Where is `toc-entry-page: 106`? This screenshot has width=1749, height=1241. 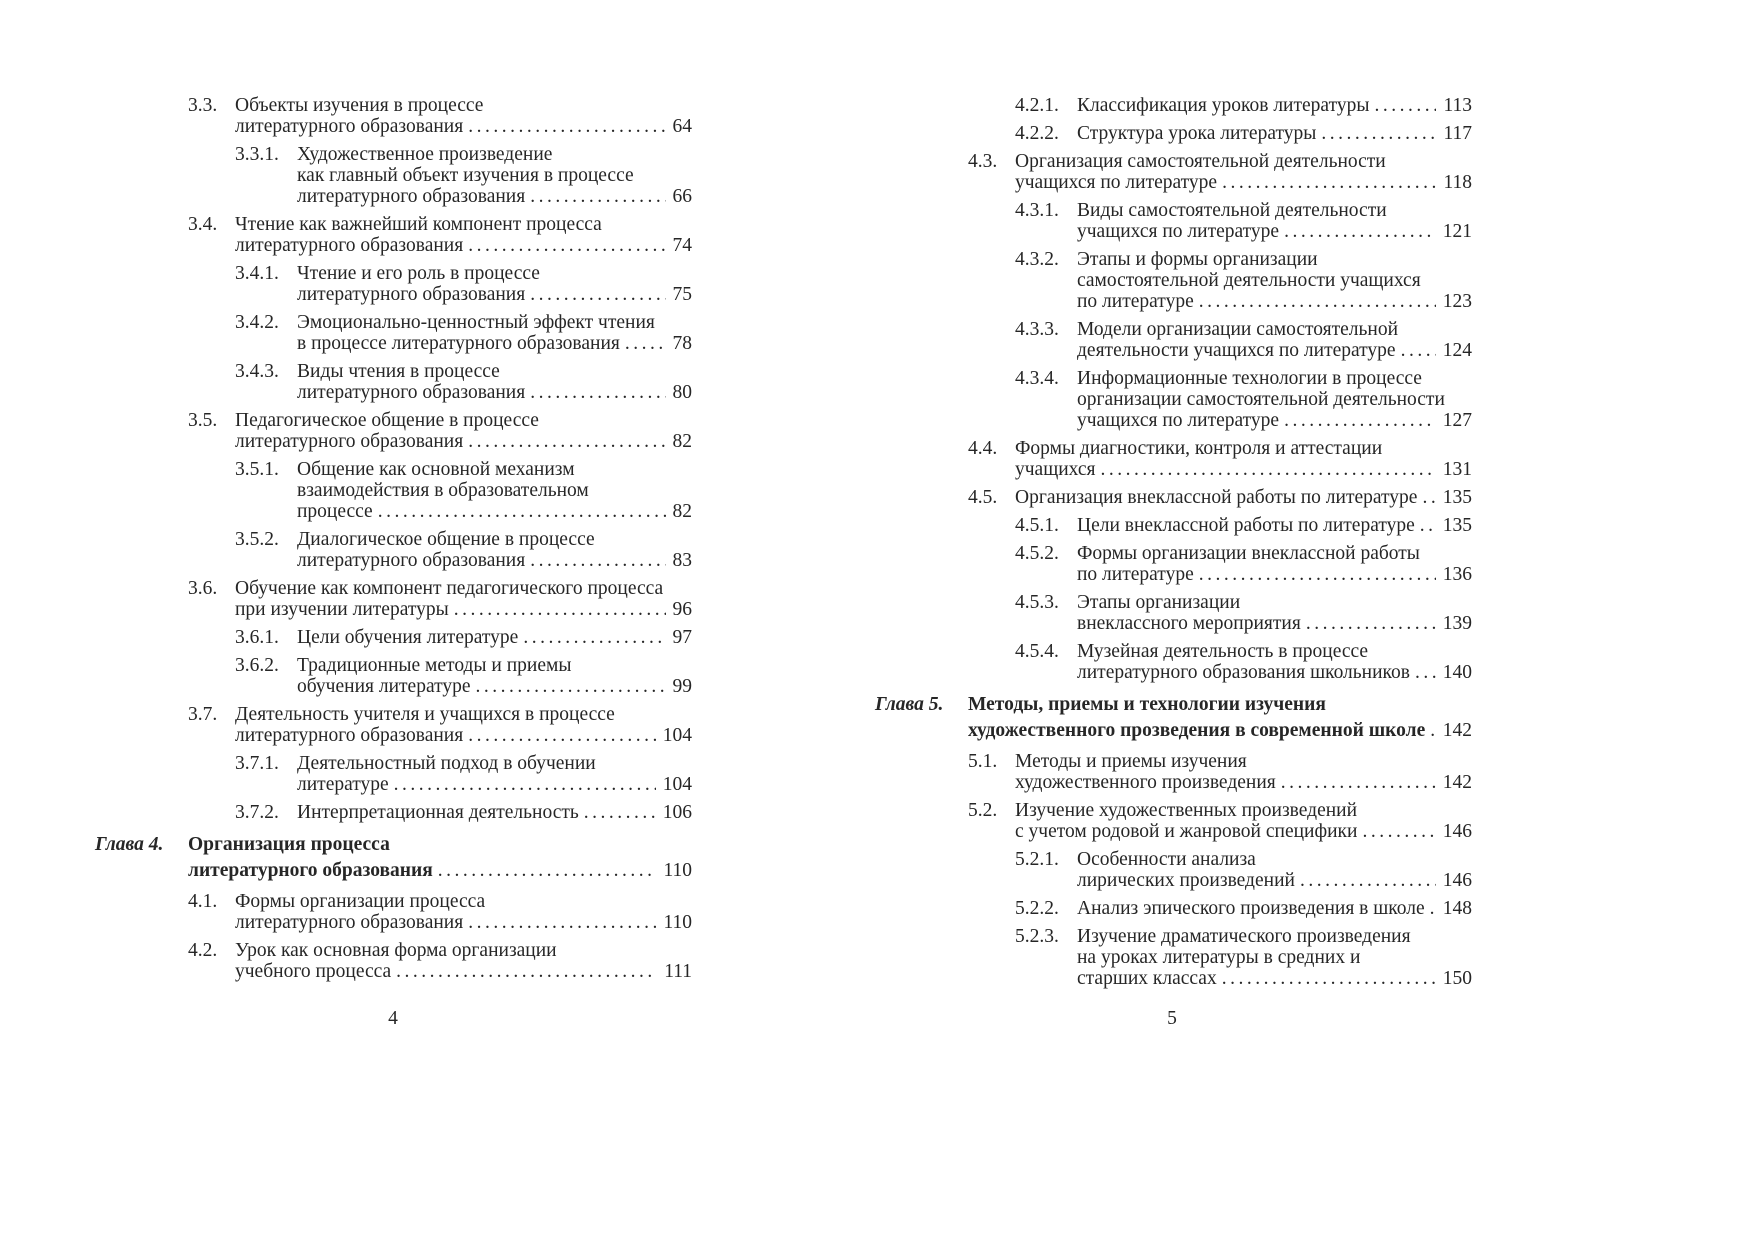 toc-entry-page: 106 is located at coordinates (677, 812).